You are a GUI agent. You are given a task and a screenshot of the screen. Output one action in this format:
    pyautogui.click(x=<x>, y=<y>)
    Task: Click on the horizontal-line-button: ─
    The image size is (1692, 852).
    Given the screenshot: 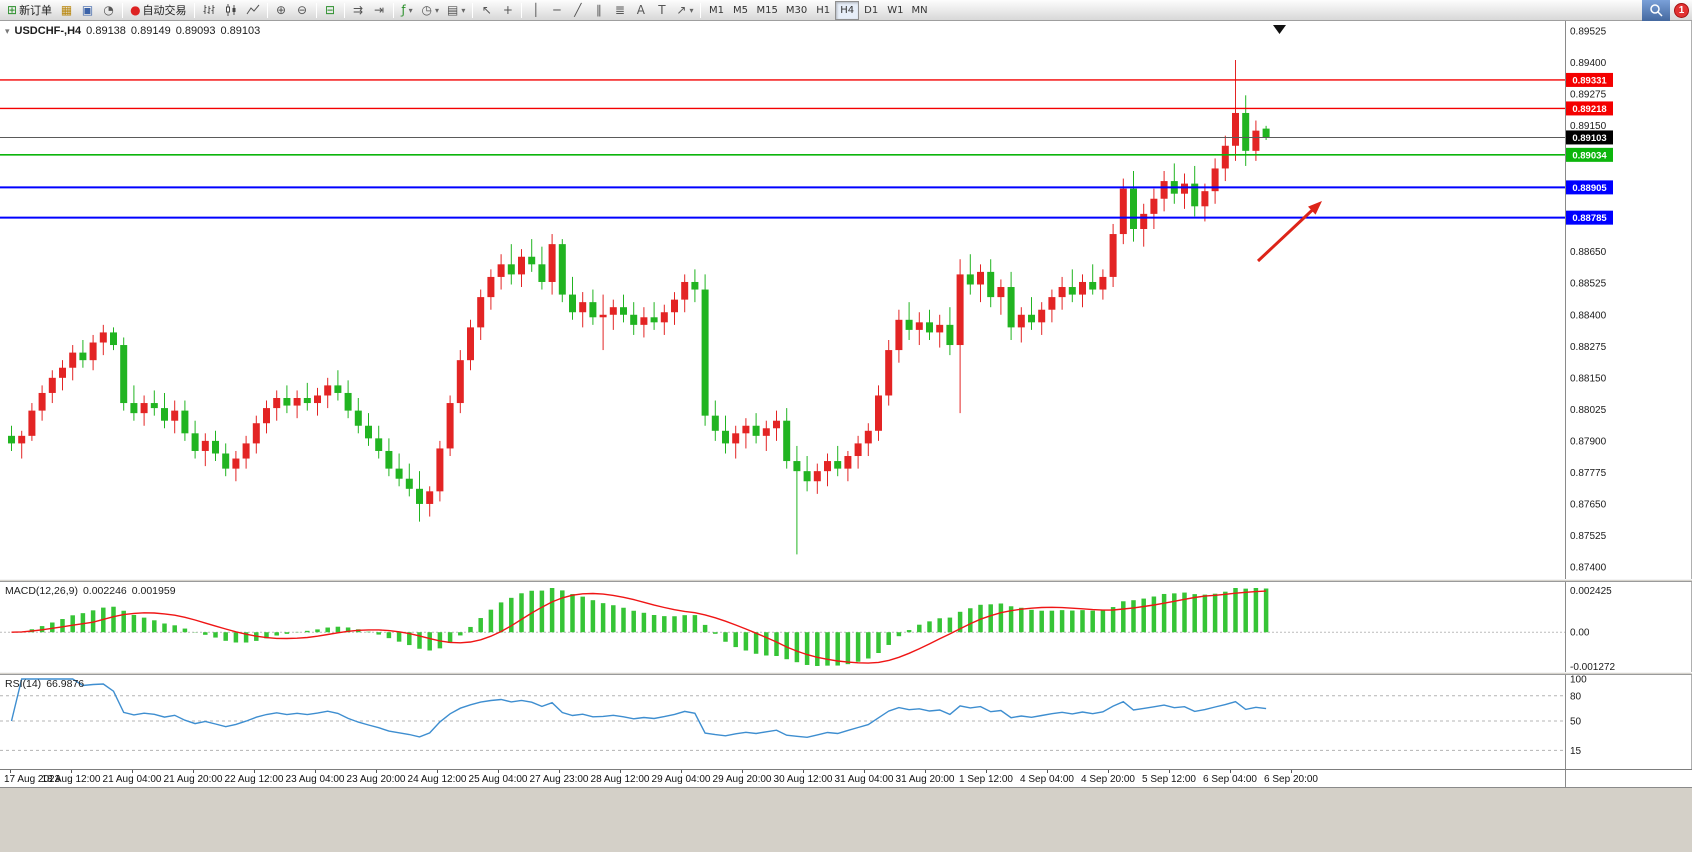 What is the action you would take?
    pyautogui.click(x=556, y=10)
    